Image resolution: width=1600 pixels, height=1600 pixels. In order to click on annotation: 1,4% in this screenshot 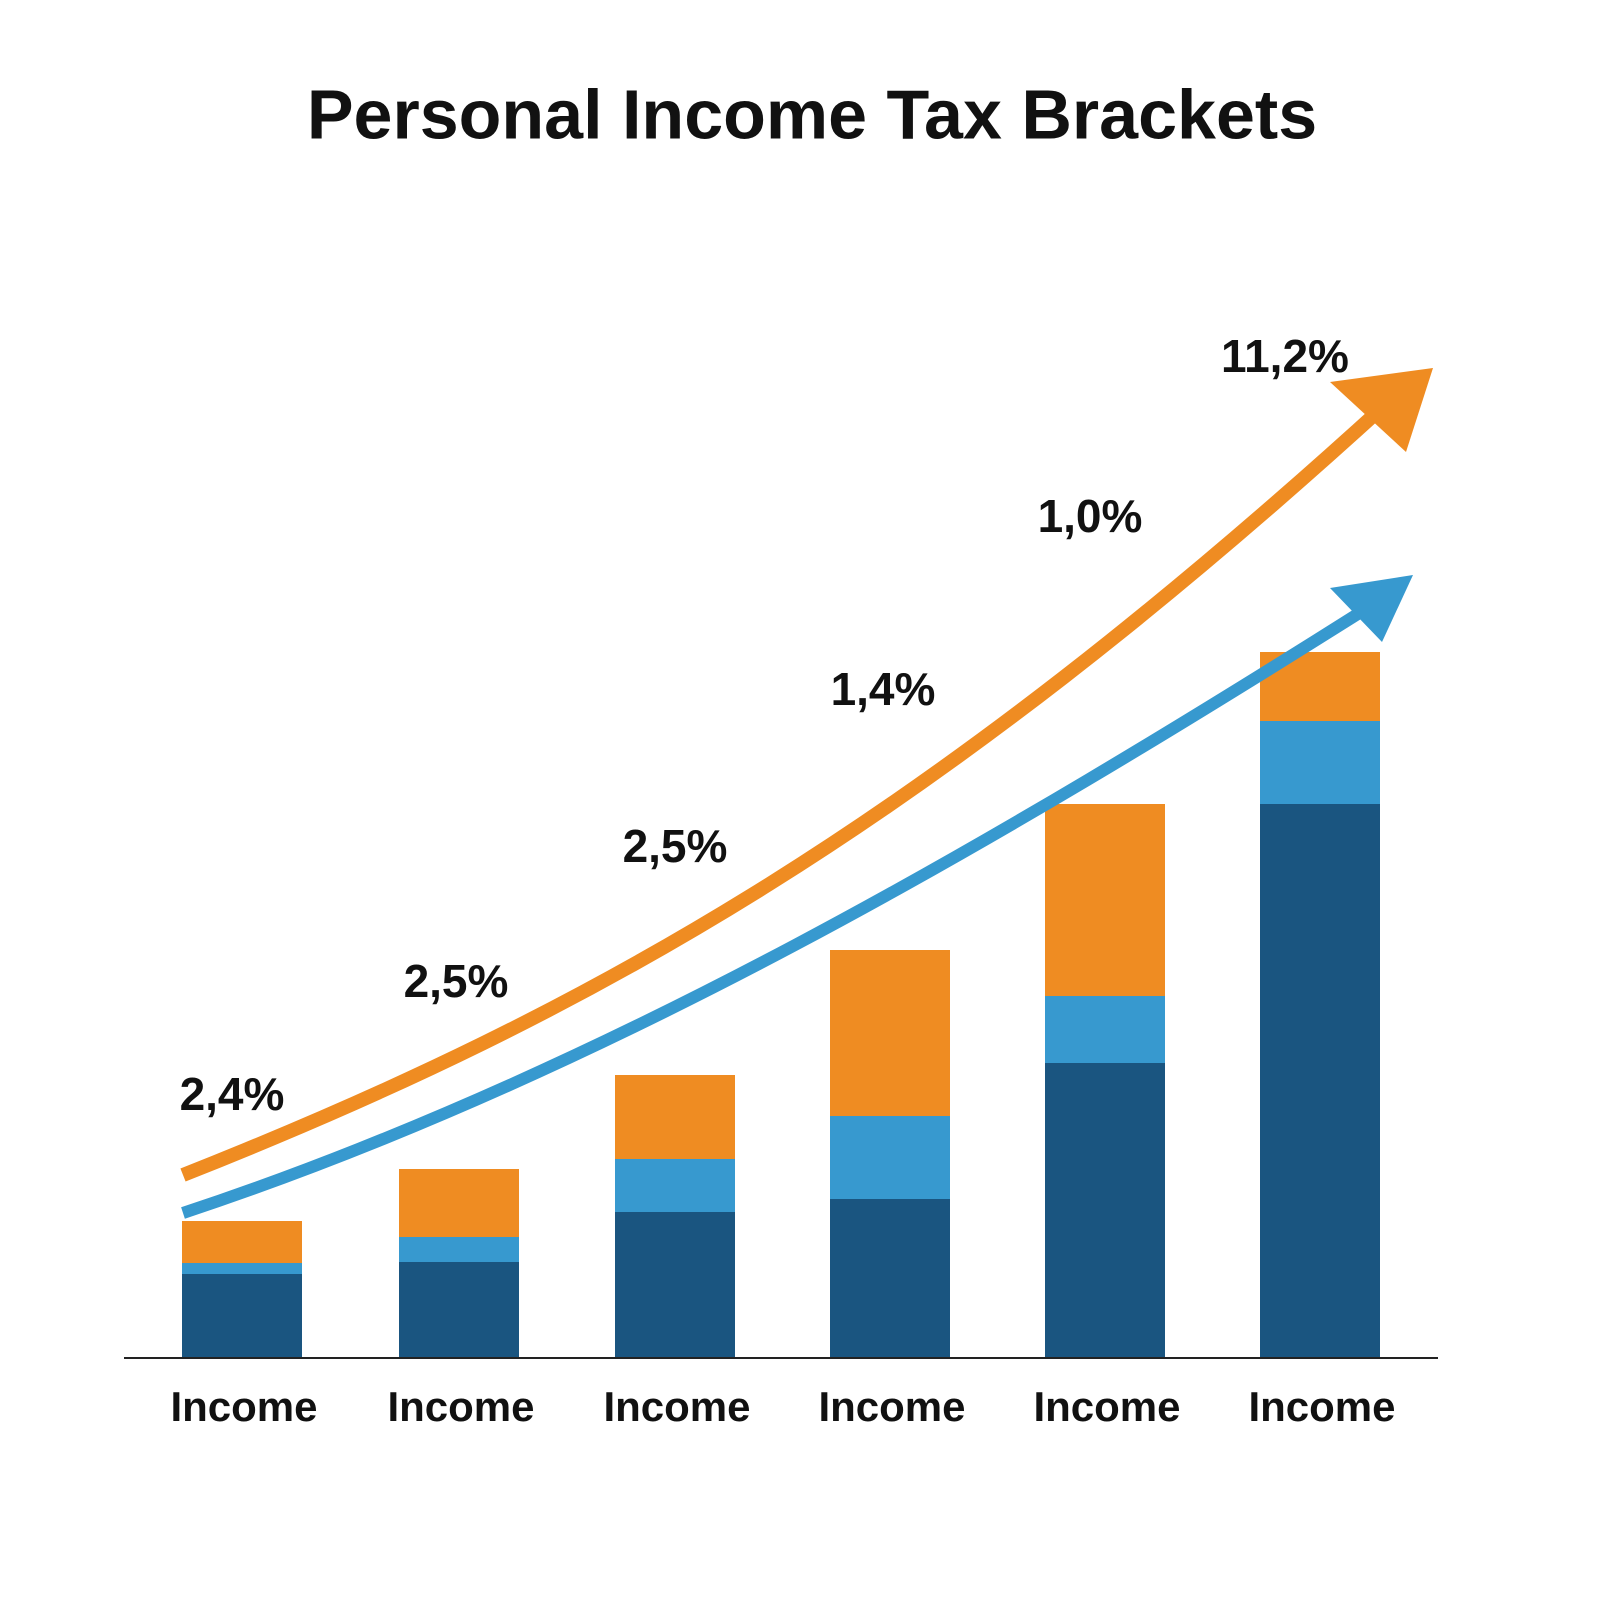, I will do `click(883, 689)`.